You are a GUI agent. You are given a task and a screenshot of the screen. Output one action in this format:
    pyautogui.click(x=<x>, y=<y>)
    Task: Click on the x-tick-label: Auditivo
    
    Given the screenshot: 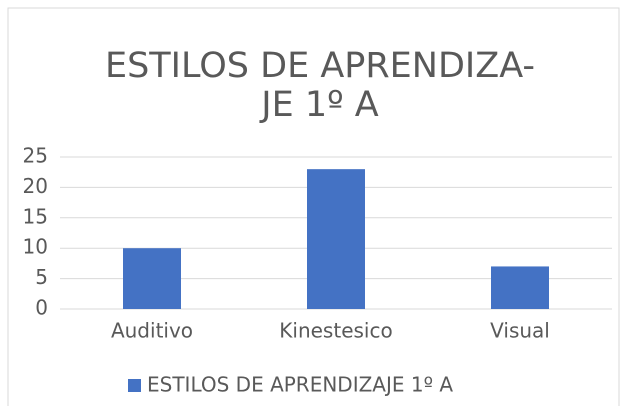 What is the action you would take?
    pyautogui.click(x=152, y=331)
    